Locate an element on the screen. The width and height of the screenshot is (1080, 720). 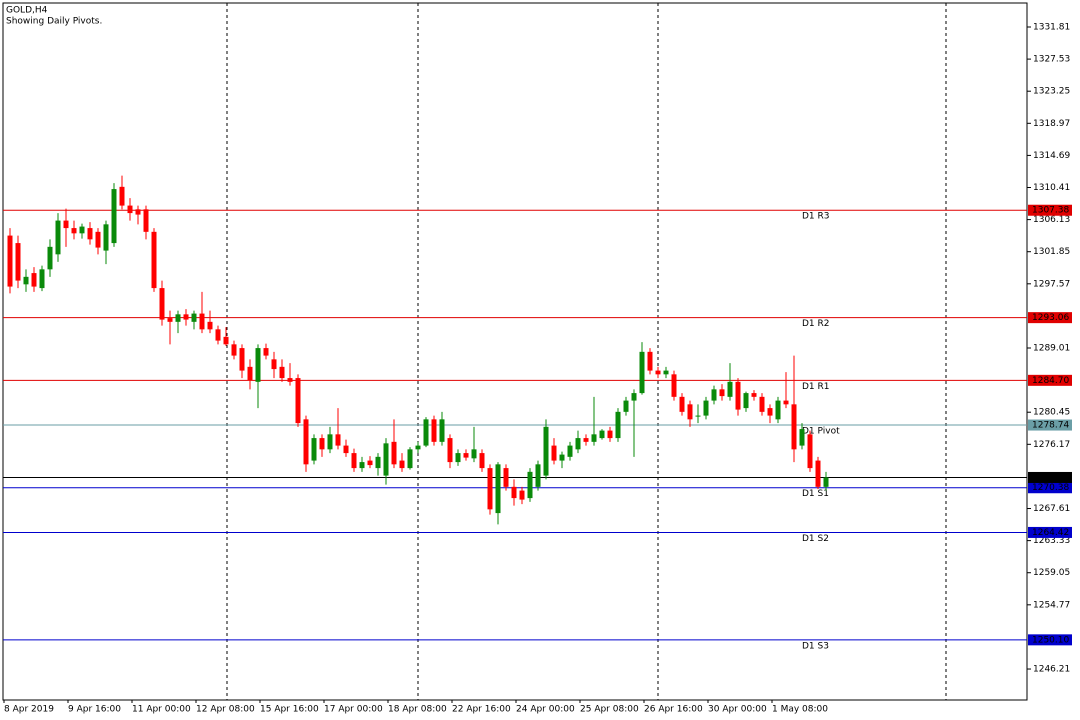
chart-subtitle: Showing Daily Pivots. is located at coordinates (54, 22).